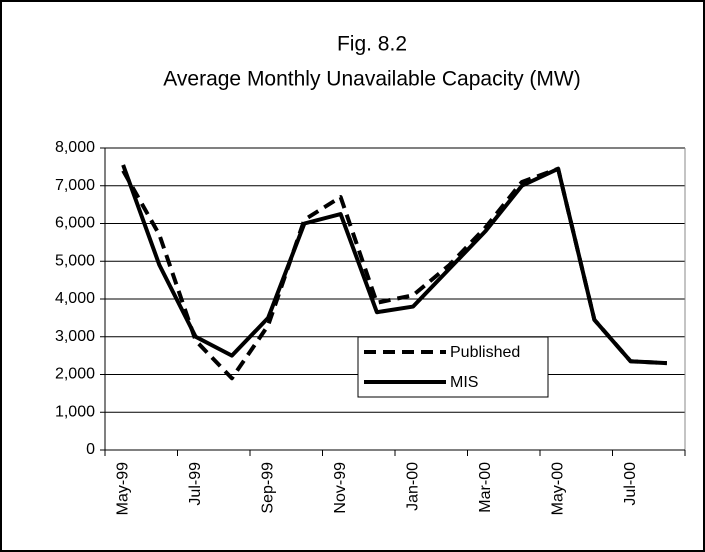  I want to click on y-tick-label: 2,000, so click(75, 374).